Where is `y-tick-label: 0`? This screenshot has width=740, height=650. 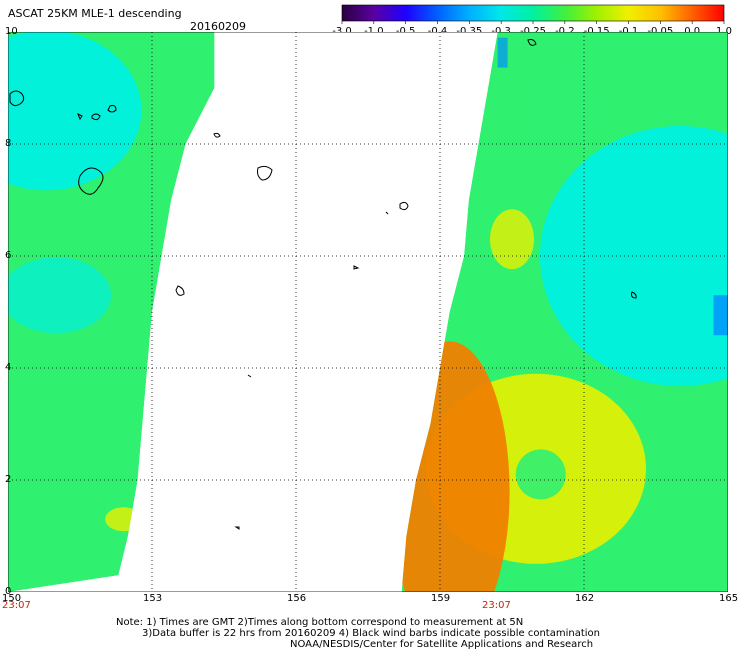
y-tick-label: 0 is located at coordinates (8, 591).